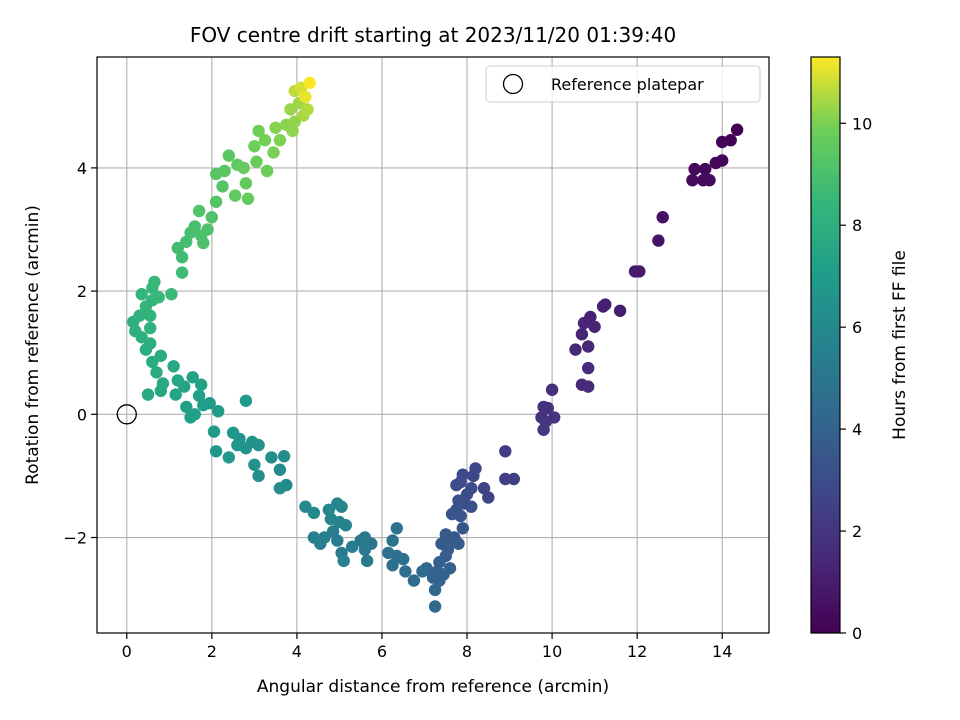 The width and height of the screenshot is (960, 720). I want to click on x-tick-label: 12, so click(637, 651).